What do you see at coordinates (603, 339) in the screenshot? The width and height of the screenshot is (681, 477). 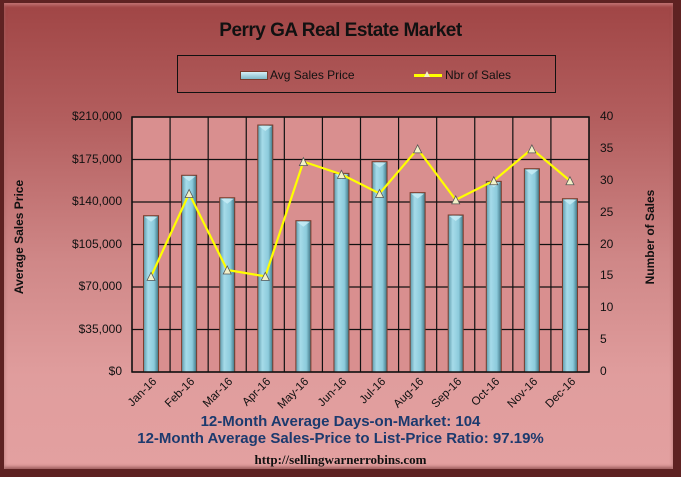 I see `y2-tick-label: 5` at bounding box center [603, 339].